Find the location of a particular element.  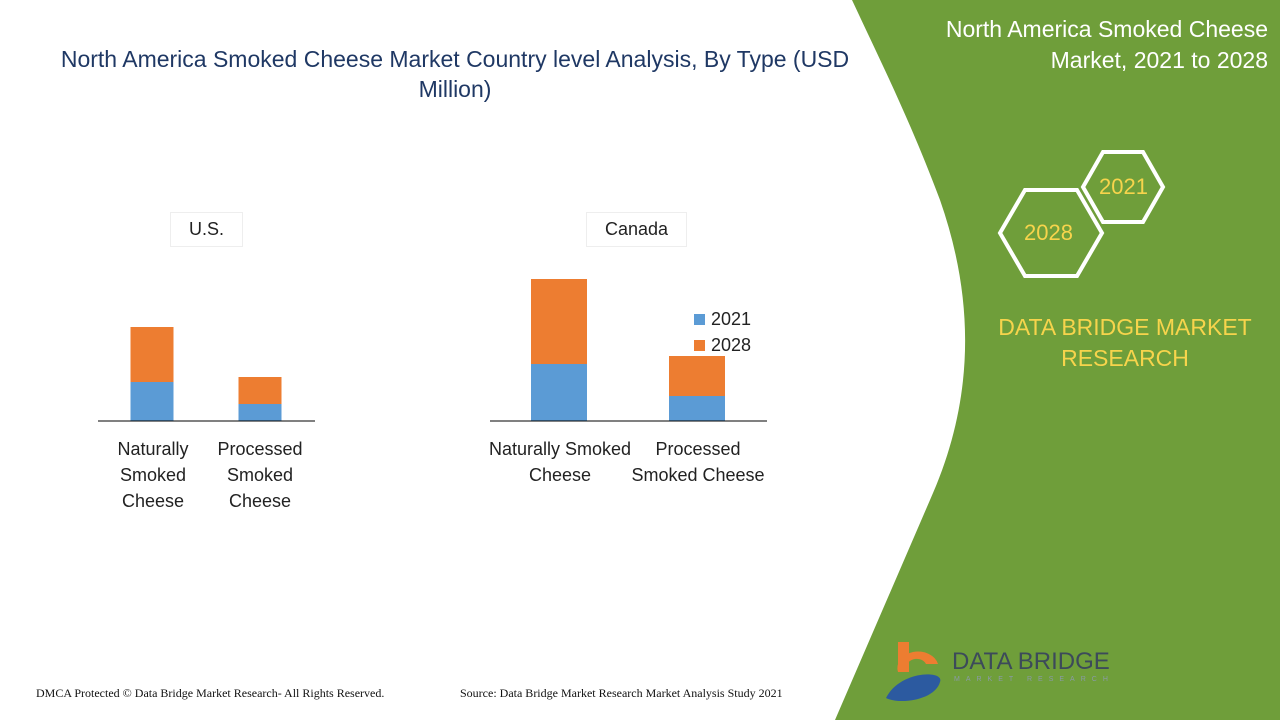

logo-text: DATA BRIDGE is located at coordinates (1031, 661).